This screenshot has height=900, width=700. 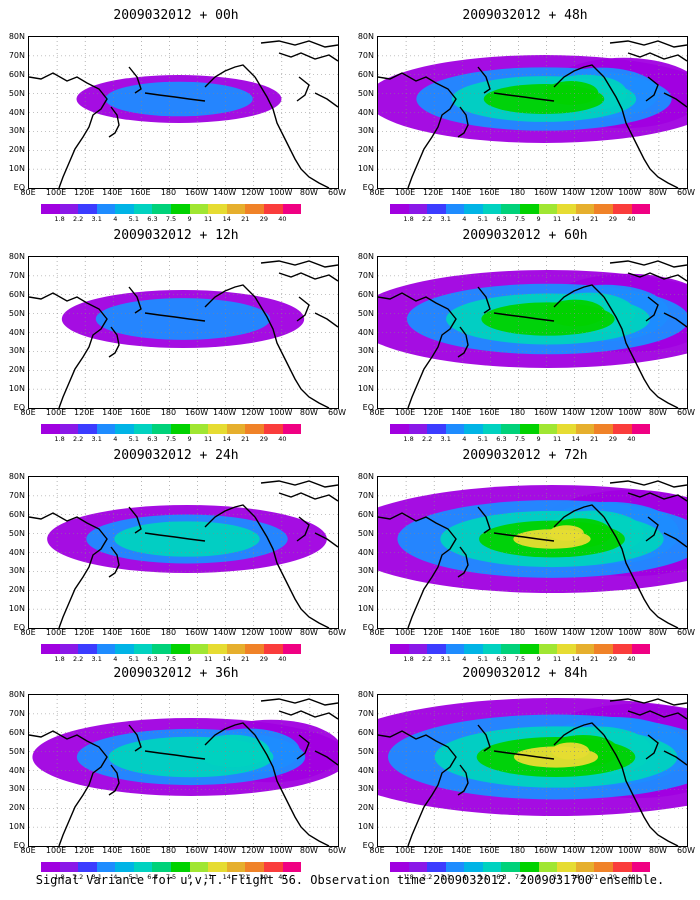 What do you see at coordinates (78, 219) in the screenshot?
I see `colorbar-tick-label: 2.2` at bounding box center [78, 219].